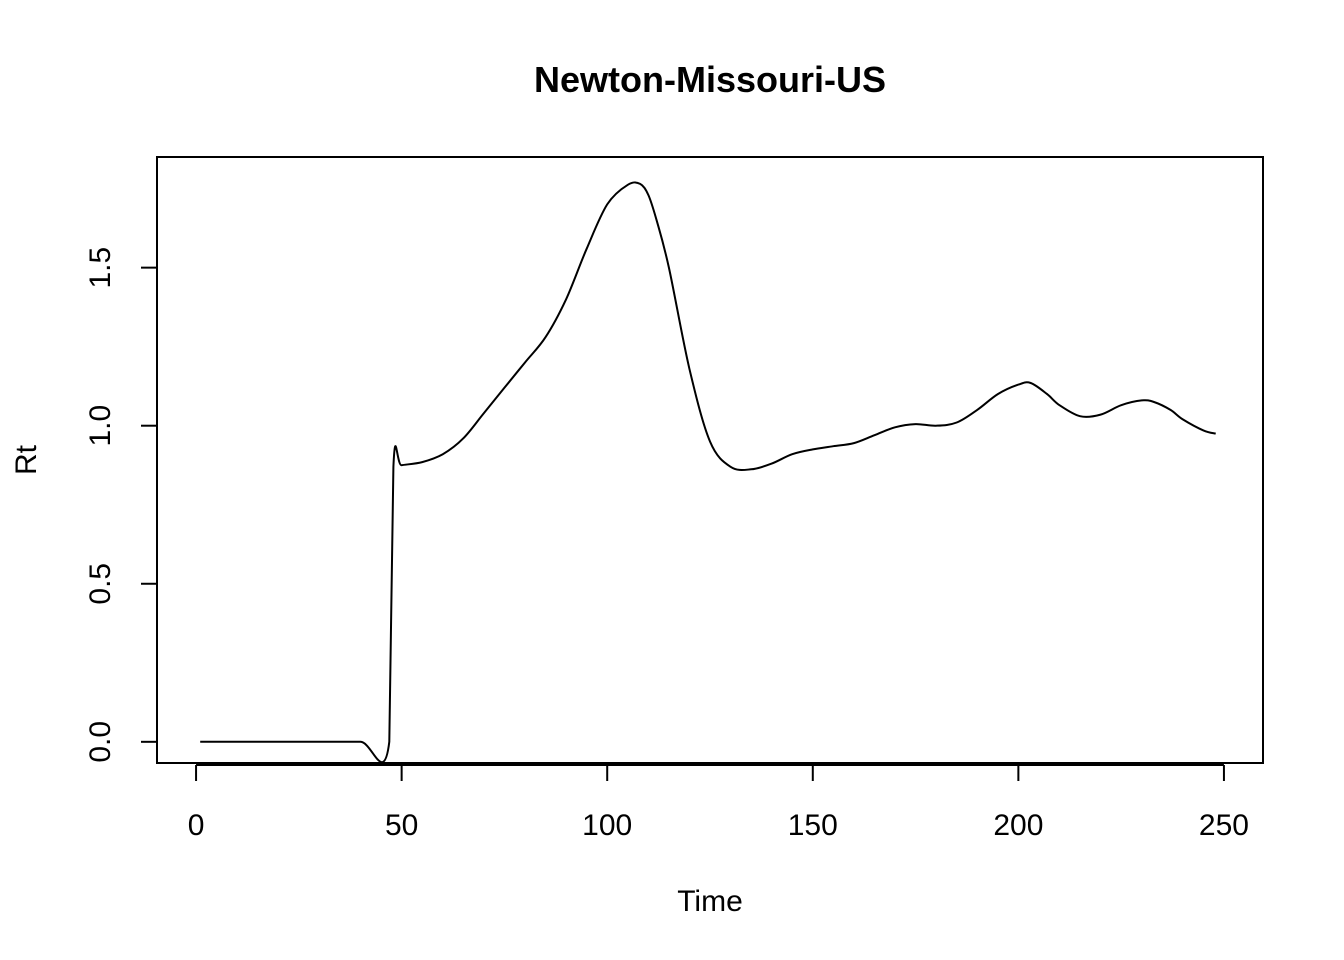 The height and width of the screenshot is (960, 1344). Describe the element at coordinates (710, 901) in the screenshot. I see `x-axis-label: Time` at that location.